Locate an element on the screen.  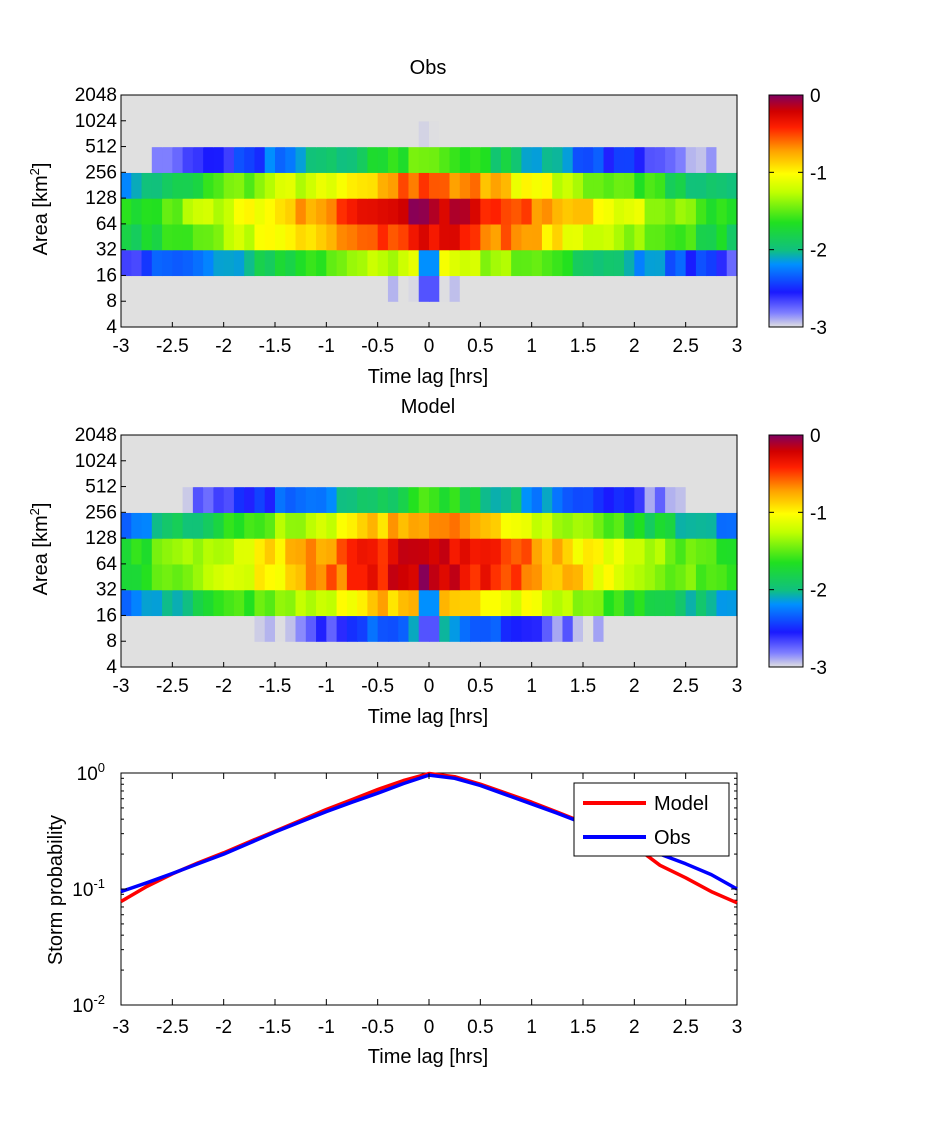
y-tick-label: 128 is located at coordinates (101, 198).